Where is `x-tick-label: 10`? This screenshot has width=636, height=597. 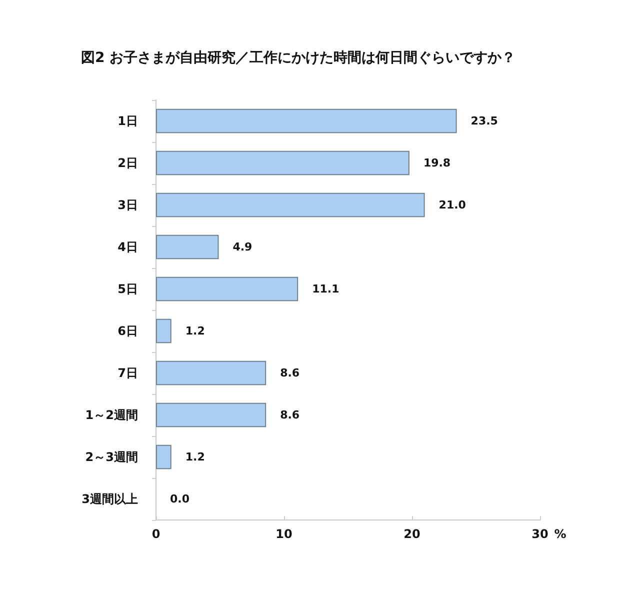 x-tick-label: 10 is located at coordinates (284, 534).